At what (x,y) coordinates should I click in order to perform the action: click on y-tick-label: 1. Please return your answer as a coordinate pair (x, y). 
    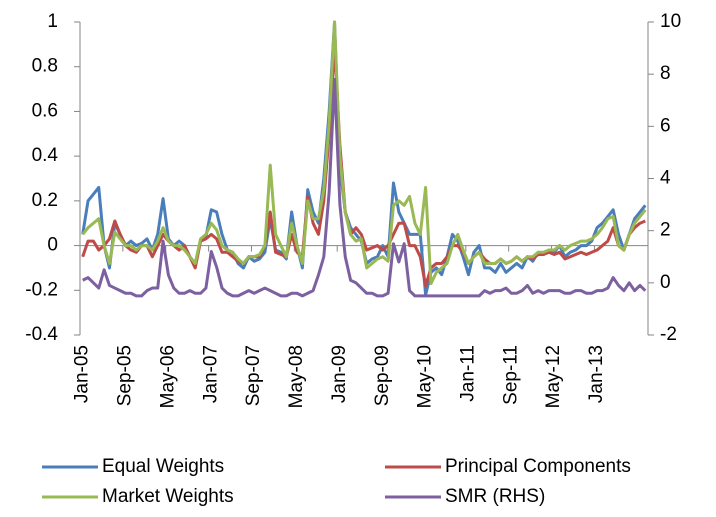
    Looking at the image, I should click on (52, 21).